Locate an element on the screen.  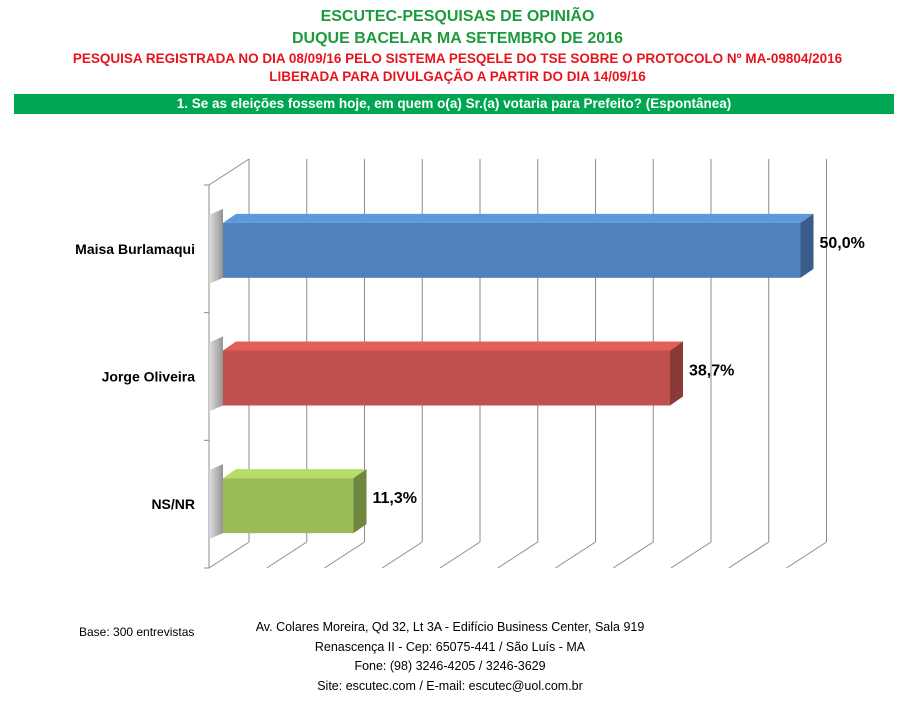
survey-title: DUQUE BACELAR MA SETEMBRO DE 2016 is located at coordinates (457, 38).